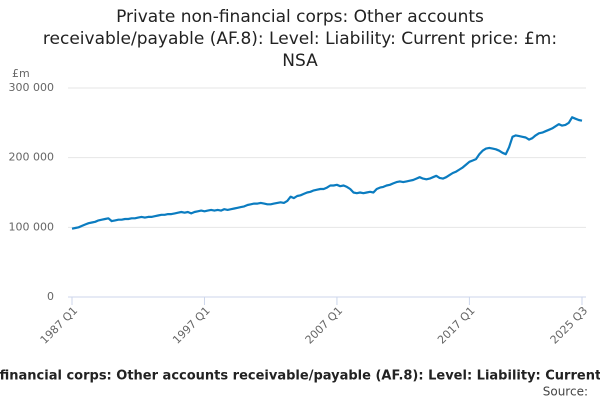  What do you see at coordinates (191, 325) in the screenshot?
I see `x-tick-label: 1997 Q1` at bounding box center [191, 325].